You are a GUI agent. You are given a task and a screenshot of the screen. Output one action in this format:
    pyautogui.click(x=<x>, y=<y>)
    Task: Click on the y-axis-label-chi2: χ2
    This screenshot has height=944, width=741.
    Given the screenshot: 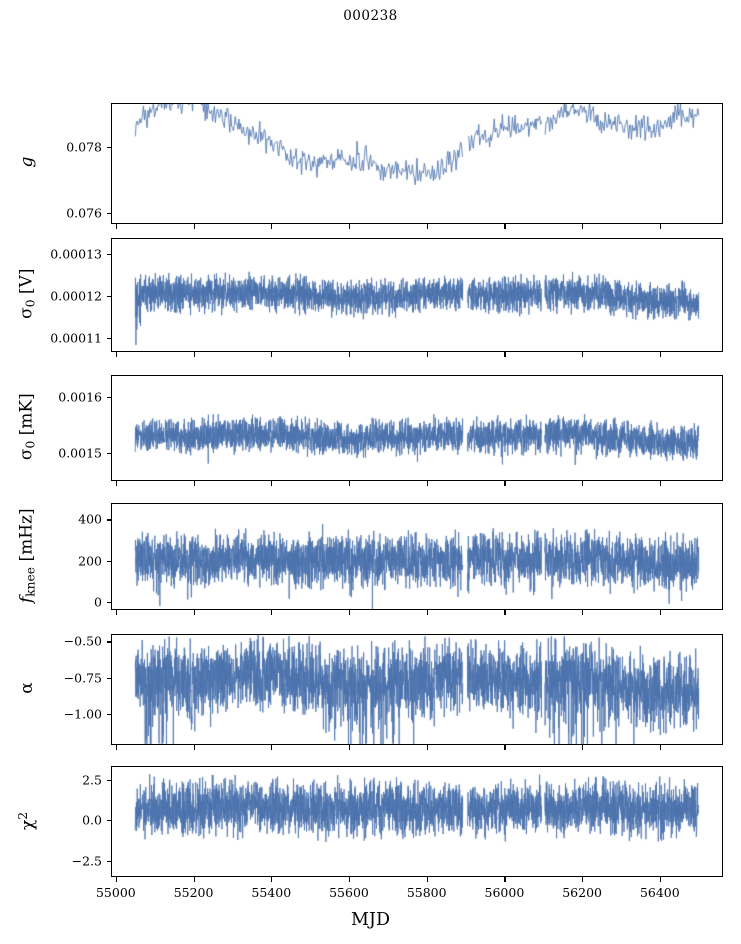 What is the action you would take?
    pyautogui.click(x=27, y=820)
    